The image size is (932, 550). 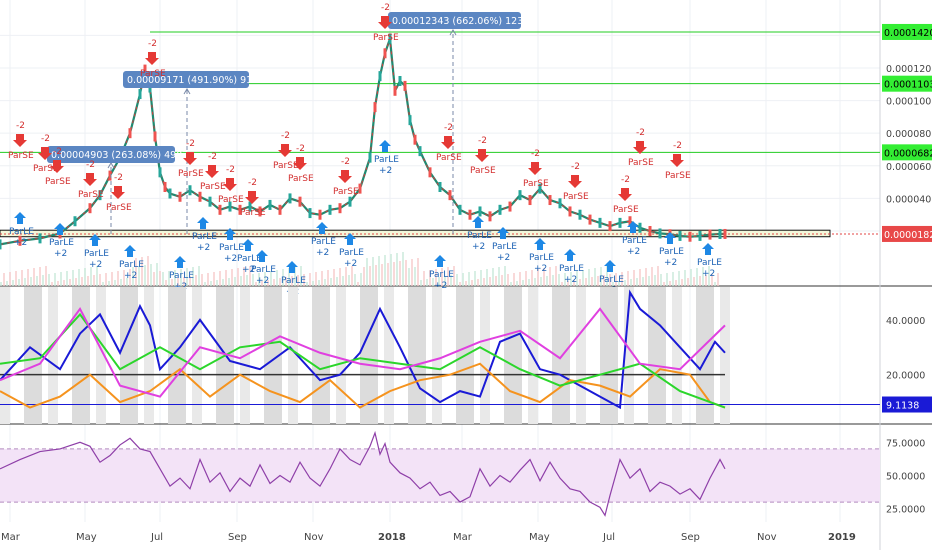 What do you see at coordinates (392, 537) in the screenshot?
I see `x-tick-label: 2018` at bounding box center [392, 537].